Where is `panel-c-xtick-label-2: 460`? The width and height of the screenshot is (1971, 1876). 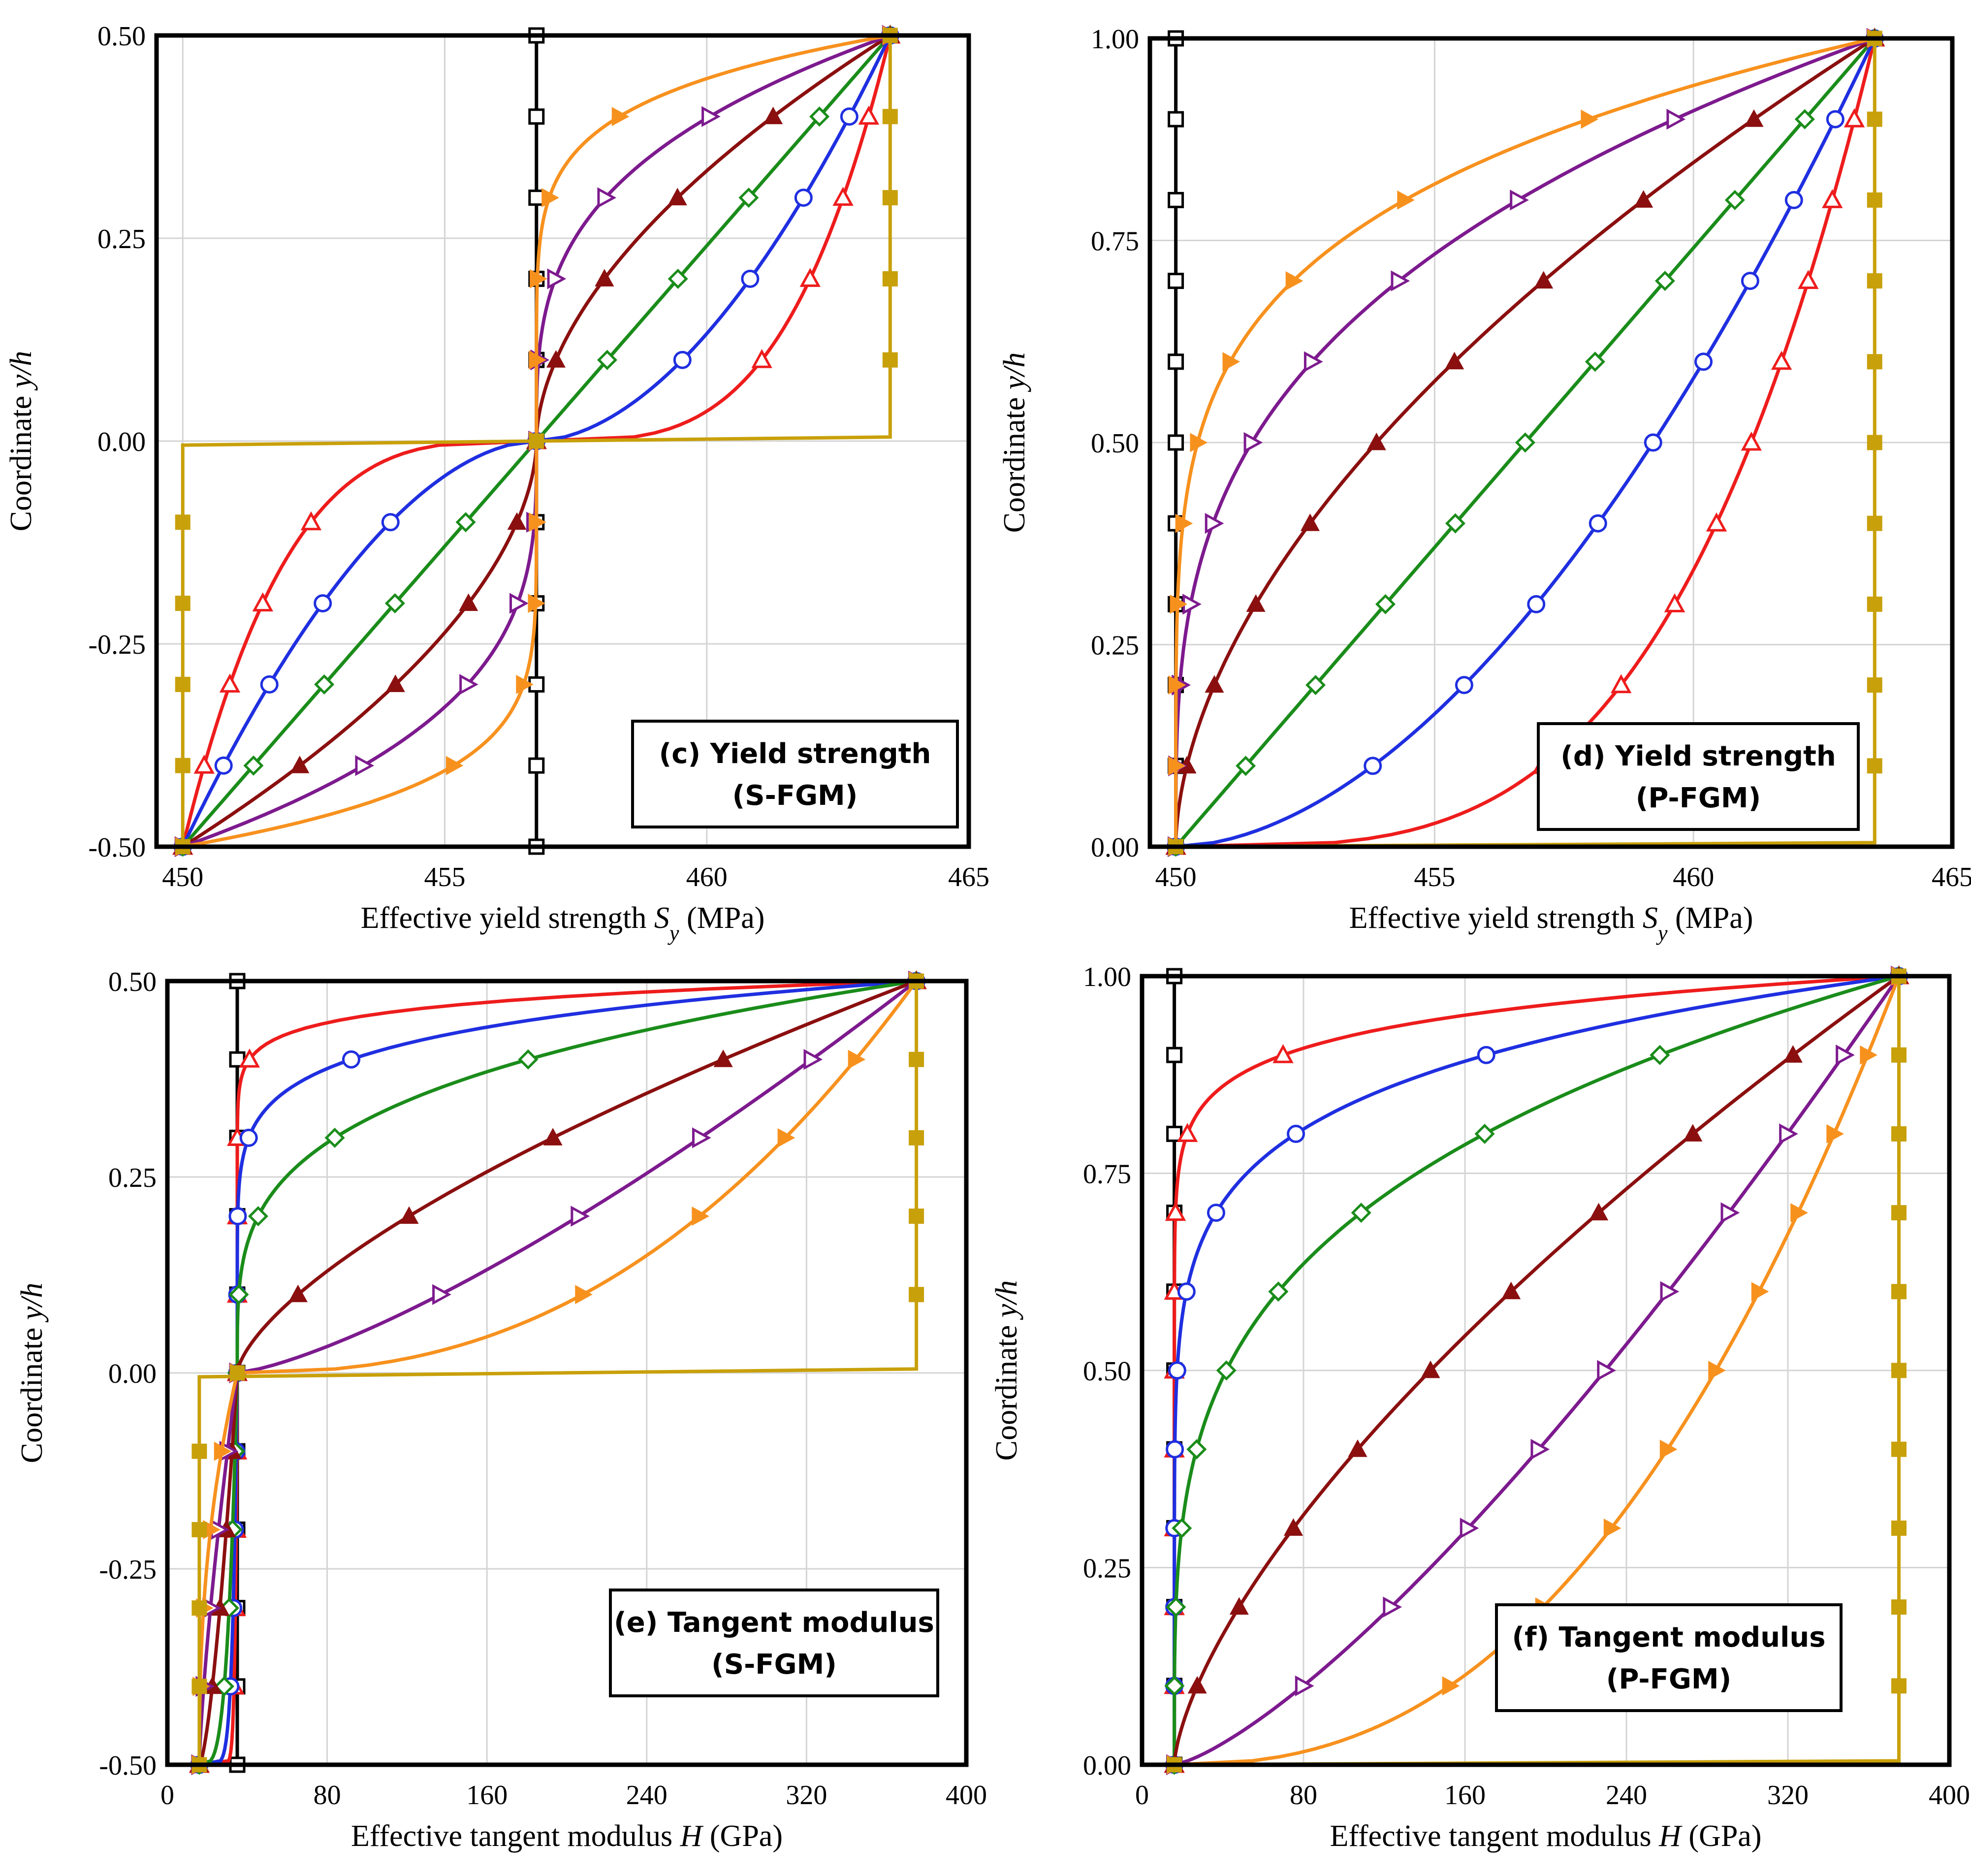
panel-c-xtick-label-2: 460 is located at coordinates (707, 877).